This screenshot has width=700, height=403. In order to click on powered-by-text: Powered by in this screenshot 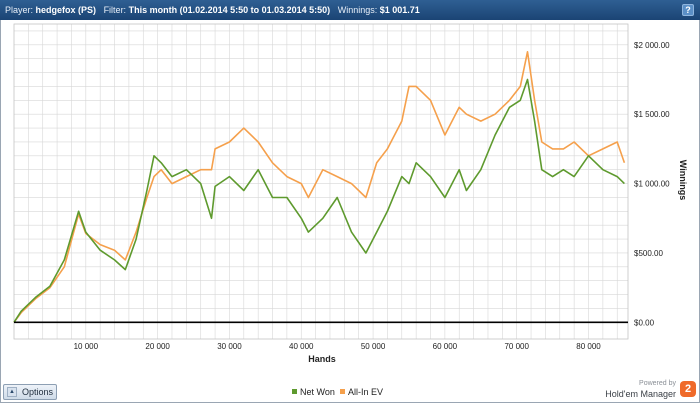, I will do `click(657, 383)`.